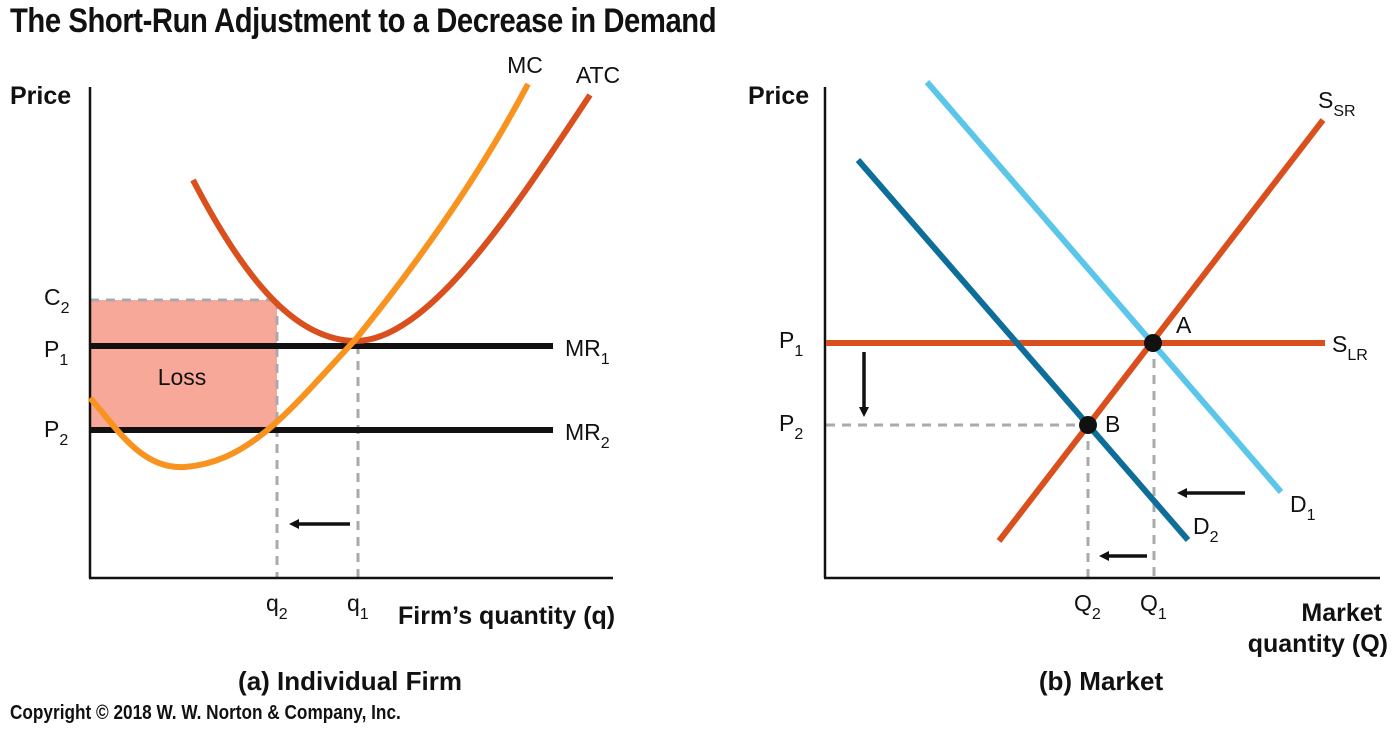 The width and height of the screenshot is (1400, 730). What do you see at coordinates (225, 438) in the screenshot?
I see `panel-a-dashed-guides` at bounding box center [225, 438].